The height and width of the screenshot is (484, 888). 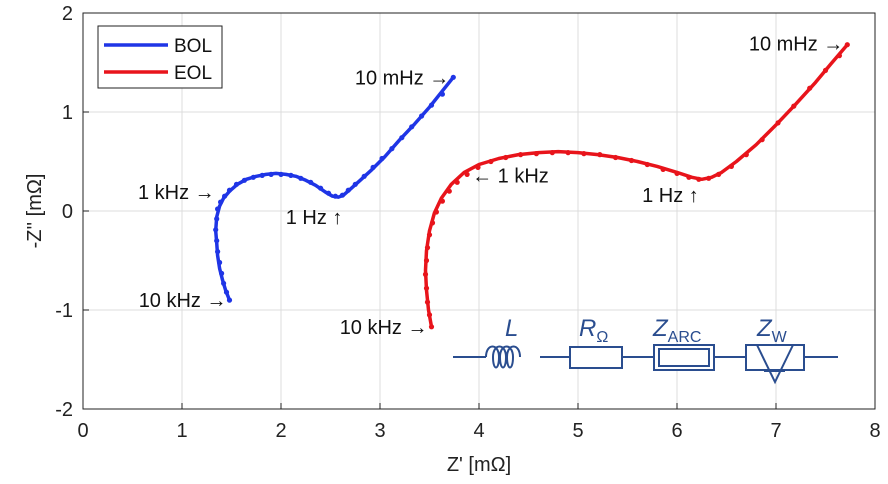 I want to click on warburg-element-label: ZW, so click(x=772, y=330).